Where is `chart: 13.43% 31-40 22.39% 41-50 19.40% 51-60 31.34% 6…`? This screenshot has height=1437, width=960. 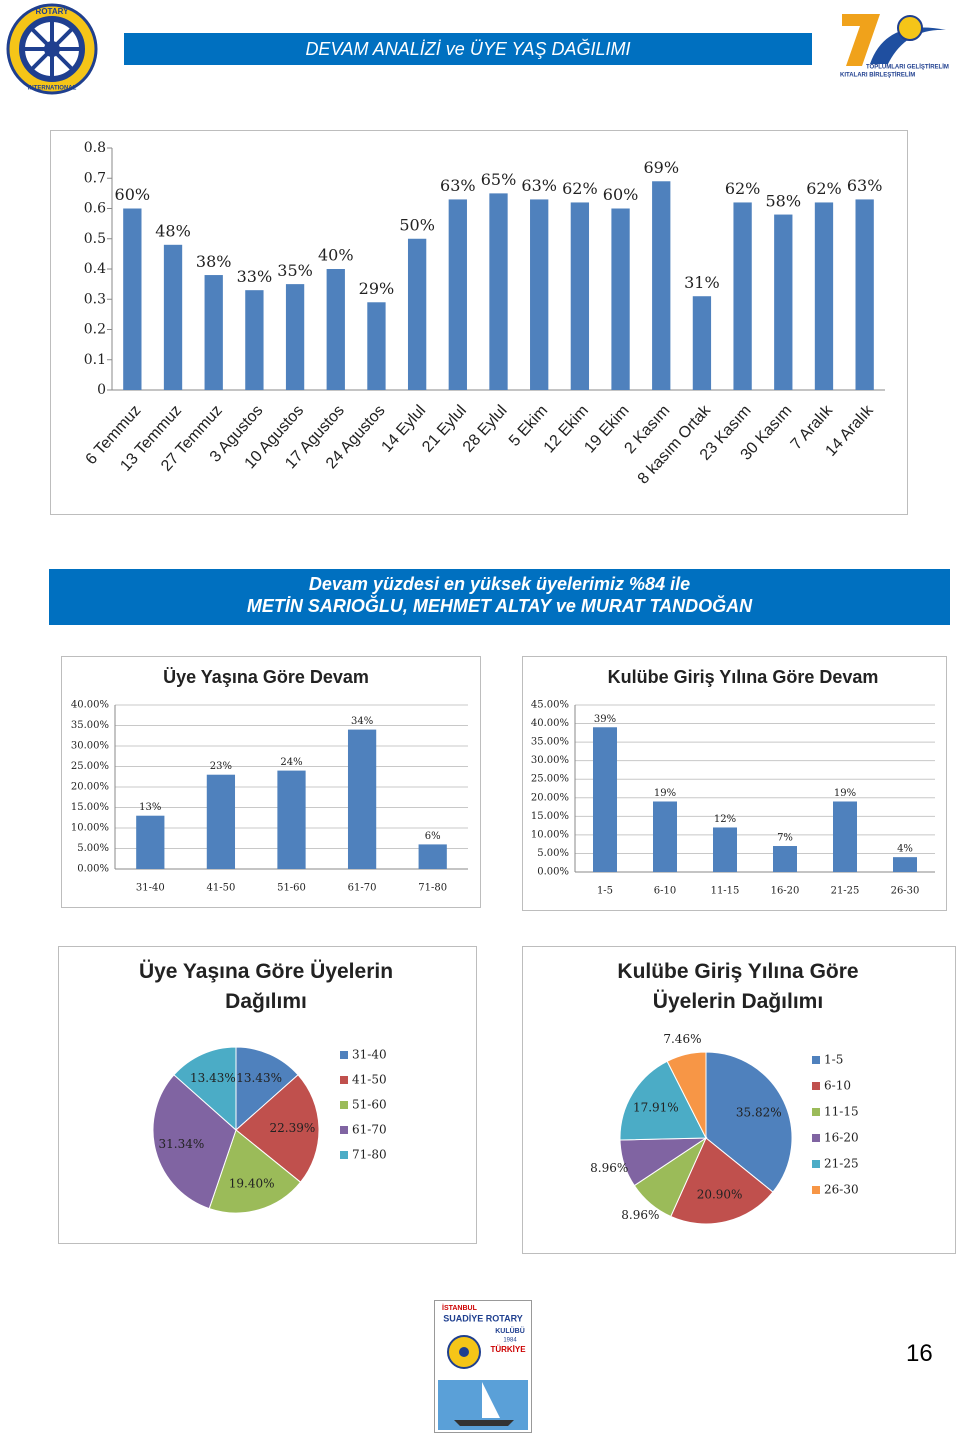
chart: 13.43% 31-40 22.39% 41-50 19.40% 51-60 31.34% 6… is located at coordinates (269, 1130).